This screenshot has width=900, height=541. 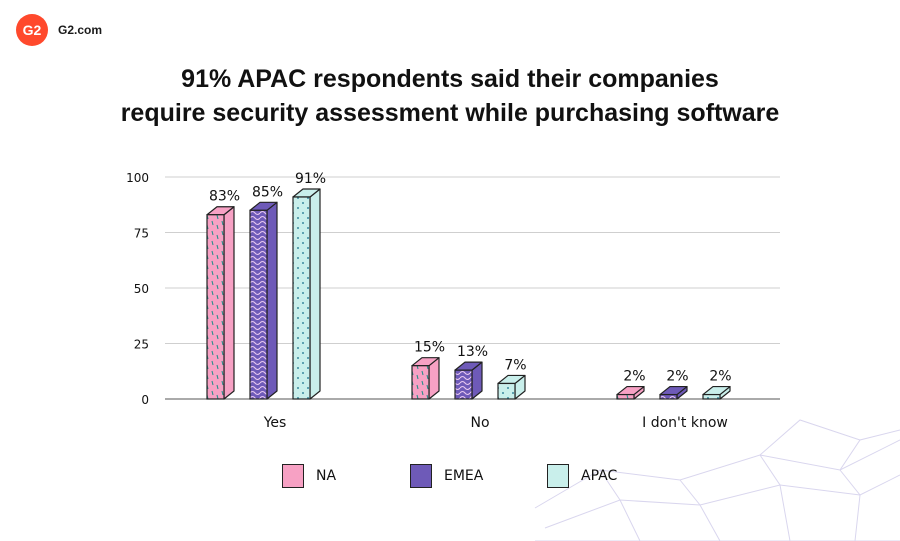 What do you see at coordinates (310, 179) in the screenshot?
I see `data-label: 91%` at bounding box center [310, 179].